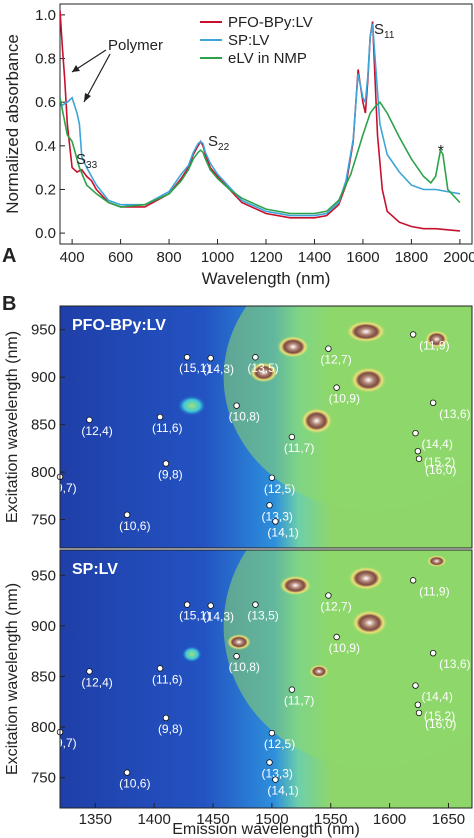 The width and height of the screenshot is (474, 838). What do you see at coordinates (389, 819) in the screenshot?
I see `x-tick-label: 1600` at bounding box center [389, 819].